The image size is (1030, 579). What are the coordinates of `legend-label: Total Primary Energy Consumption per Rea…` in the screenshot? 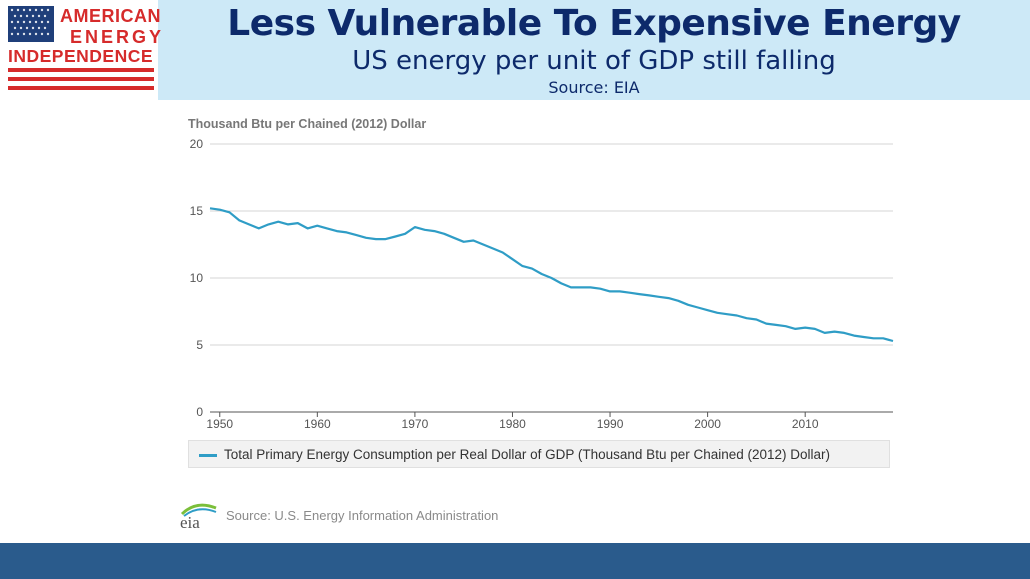 It's located at (527, 454).